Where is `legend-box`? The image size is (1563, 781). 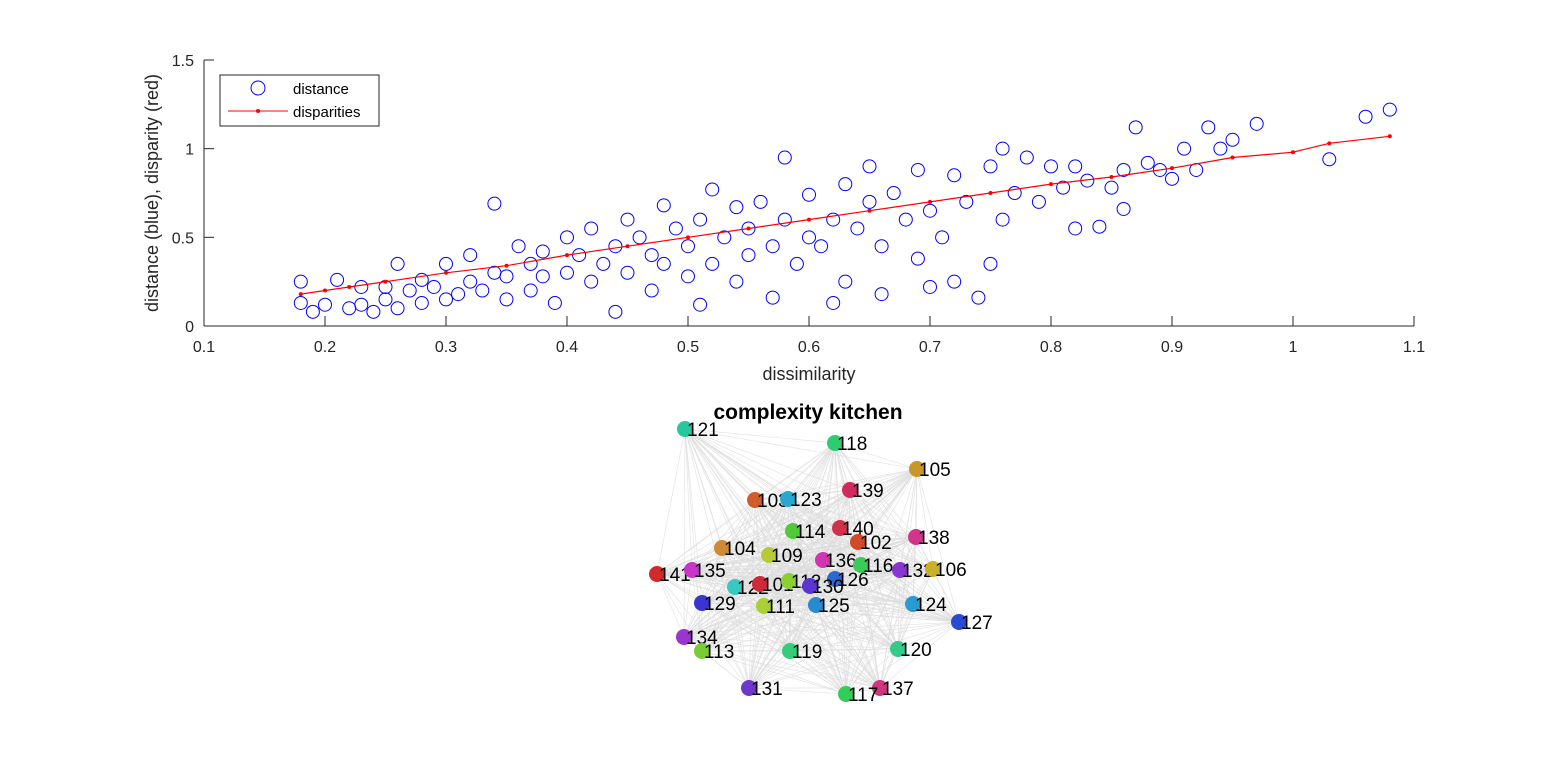
legend-box is located at coordinates (299, 100).